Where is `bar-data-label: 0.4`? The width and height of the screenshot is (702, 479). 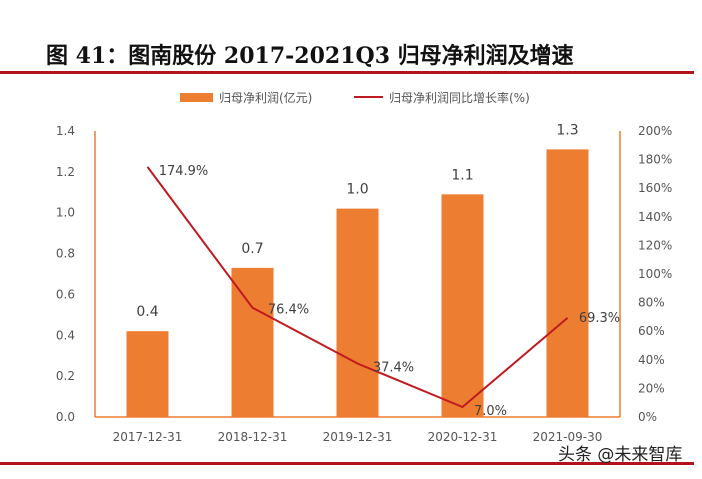 bar-data-label: 0.4 is located at coordinates (147, 312).